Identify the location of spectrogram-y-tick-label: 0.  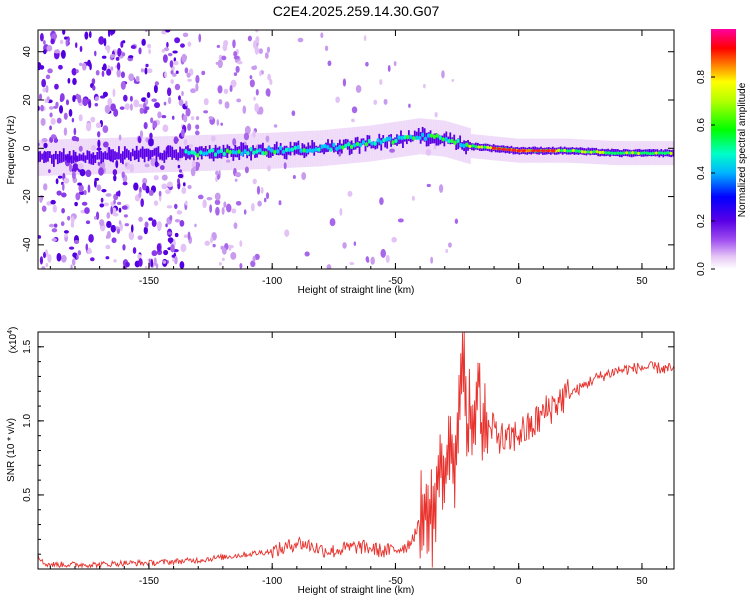
(27, 148).